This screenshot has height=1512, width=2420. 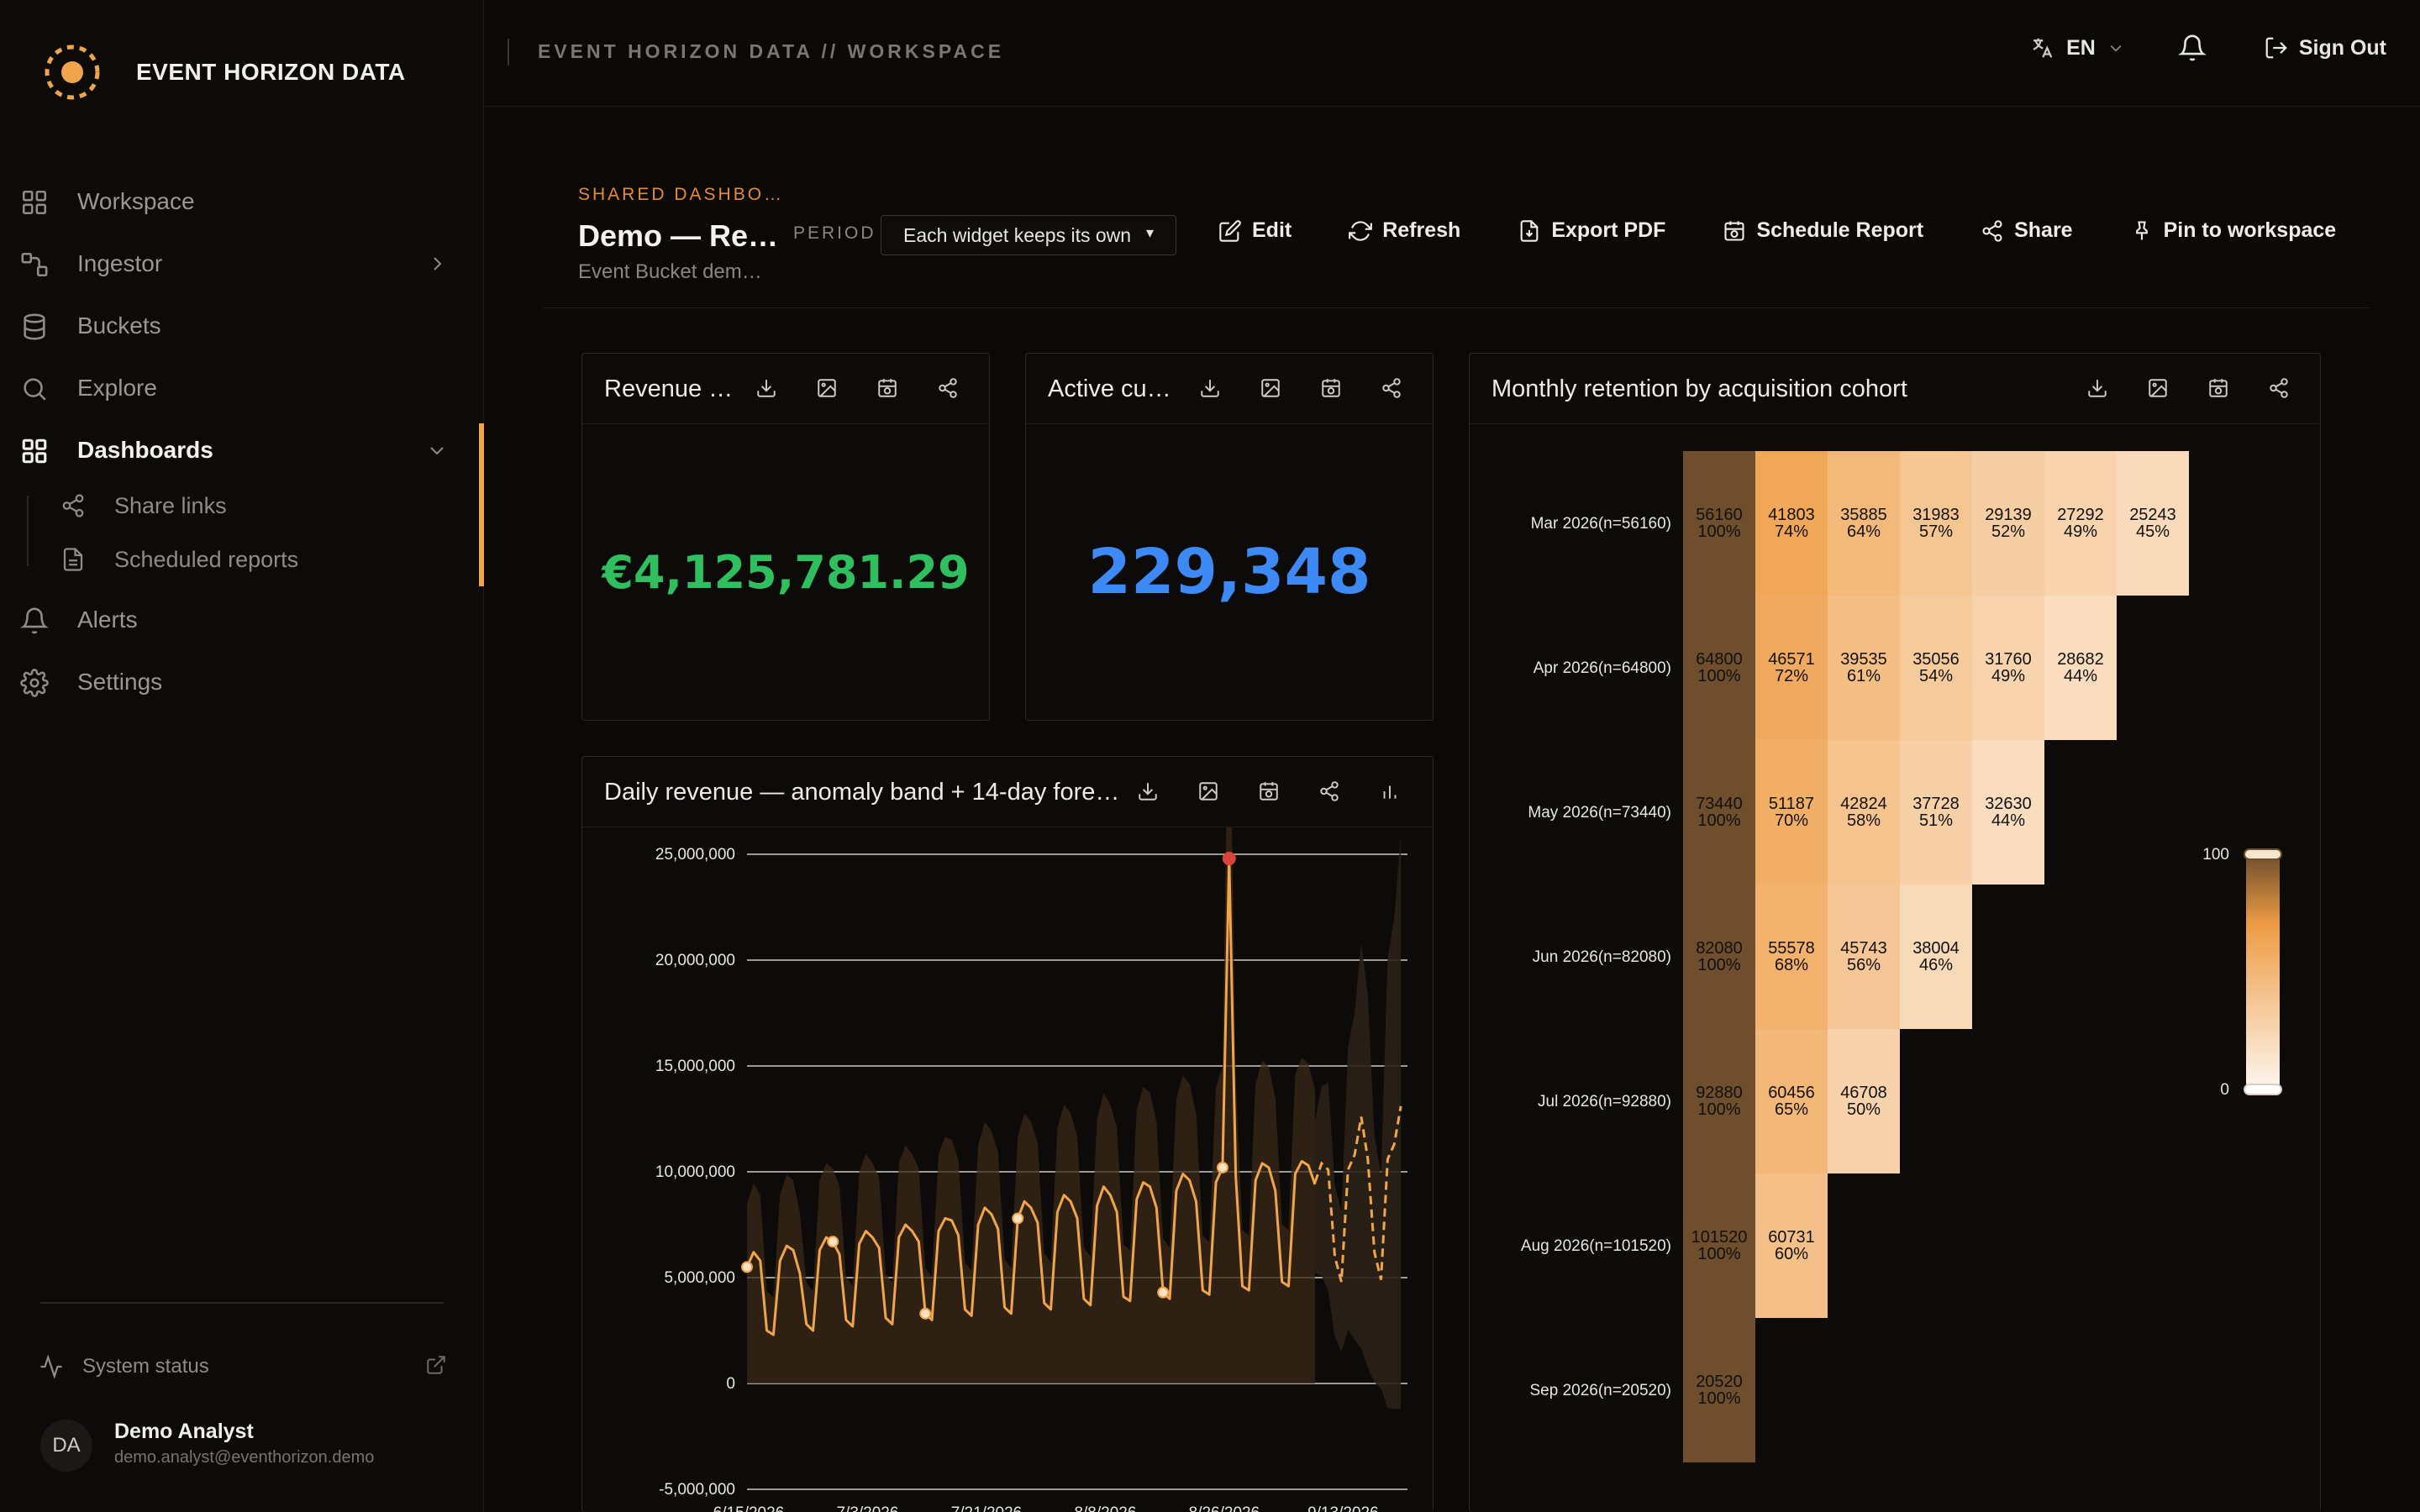 I want to click on cell-count: 56160, so click(x=1719, y=515).